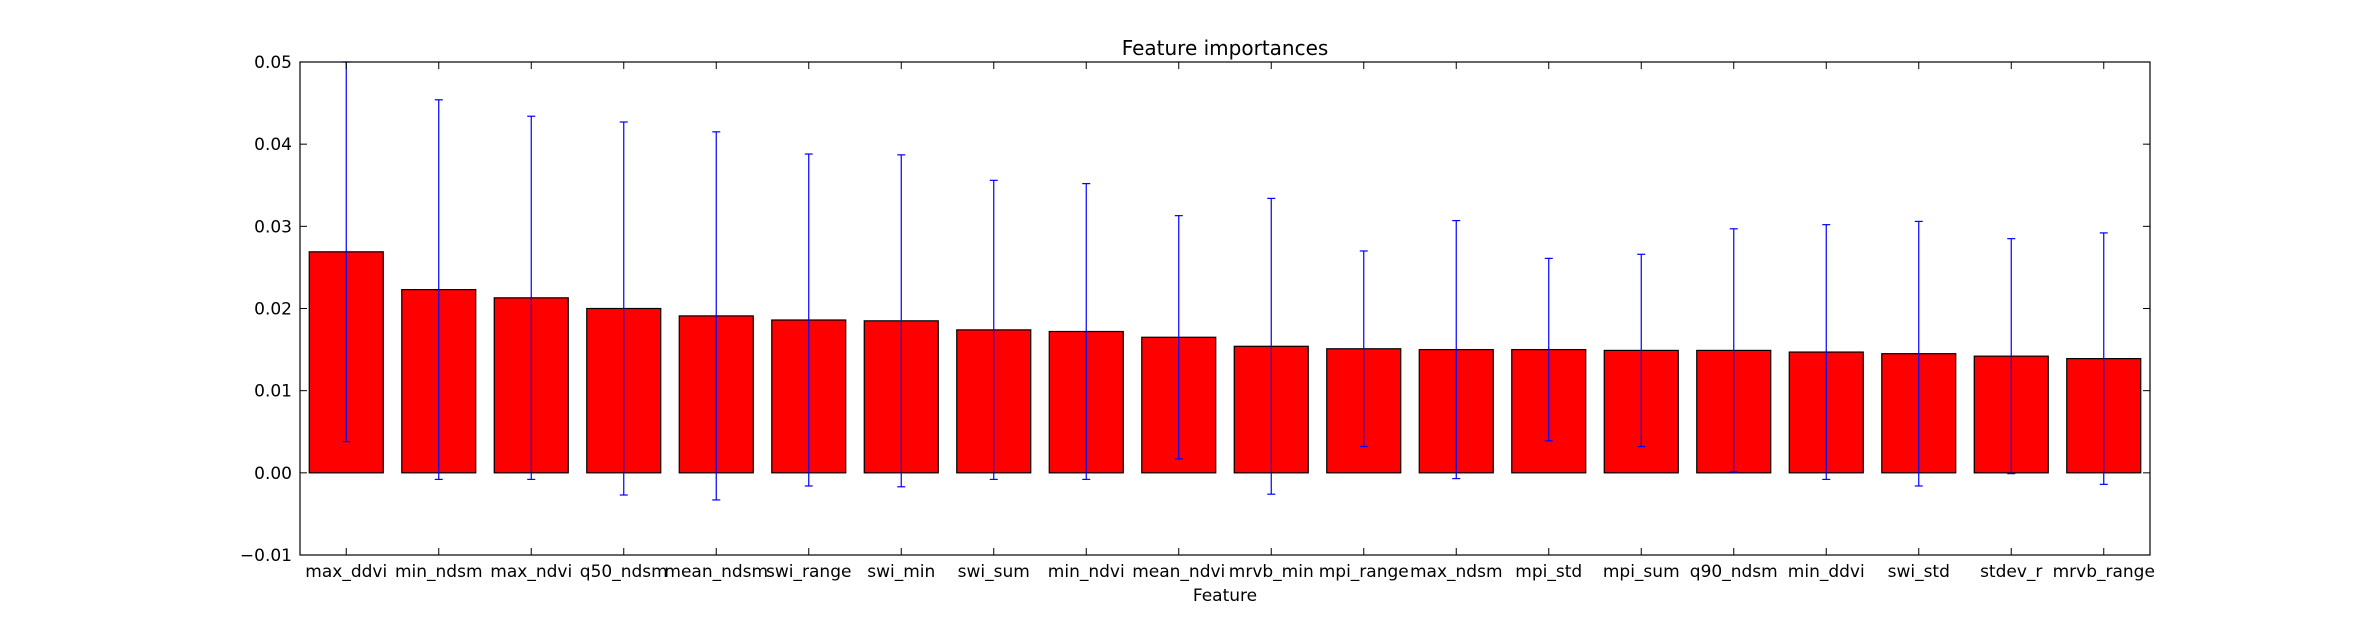  What do you see at coordinates (716, 572) in the screenshot?
I see `x-tick-label-mean_ndsm: mean_ndsm` at bounding box center [716, 572].